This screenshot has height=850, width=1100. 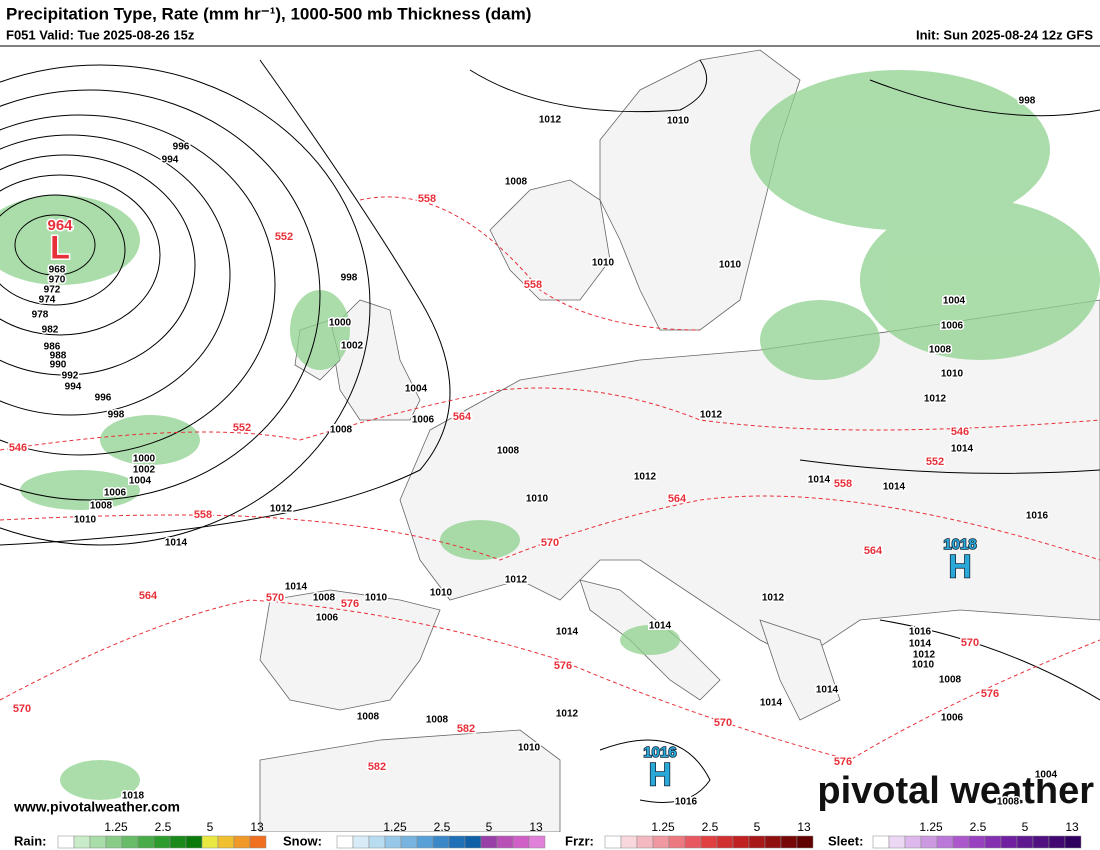 What do you see at coordinates (47, 300) in the screenshot?
I see `isobar-label: 974` at bounding box center [47, 300].